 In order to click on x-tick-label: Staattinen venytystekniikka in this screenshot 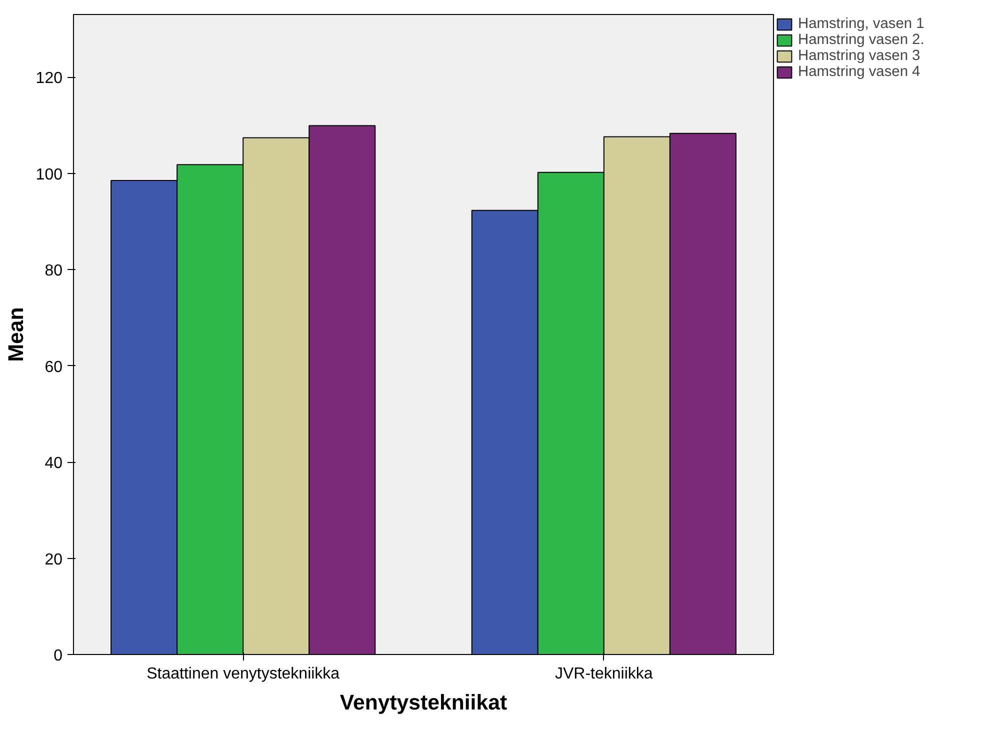, I will do `click(243, 674)`.